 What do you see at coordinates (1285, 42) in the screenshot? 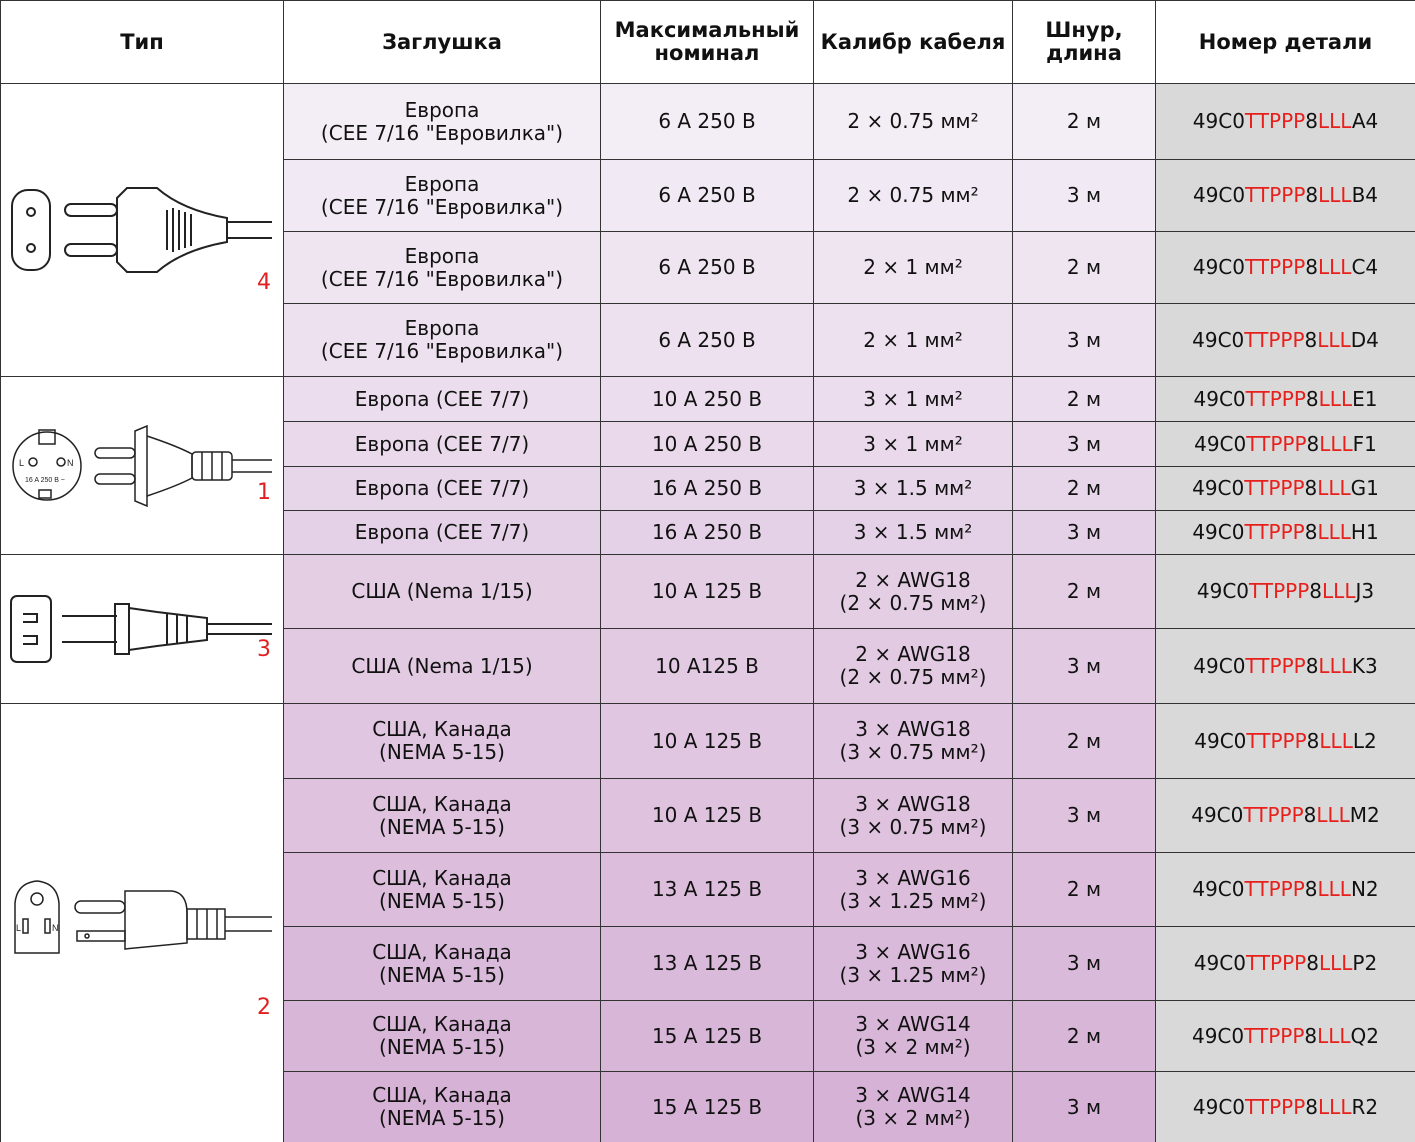
I see `header-cell: Номер детали` at bounding box center [1285, 42].